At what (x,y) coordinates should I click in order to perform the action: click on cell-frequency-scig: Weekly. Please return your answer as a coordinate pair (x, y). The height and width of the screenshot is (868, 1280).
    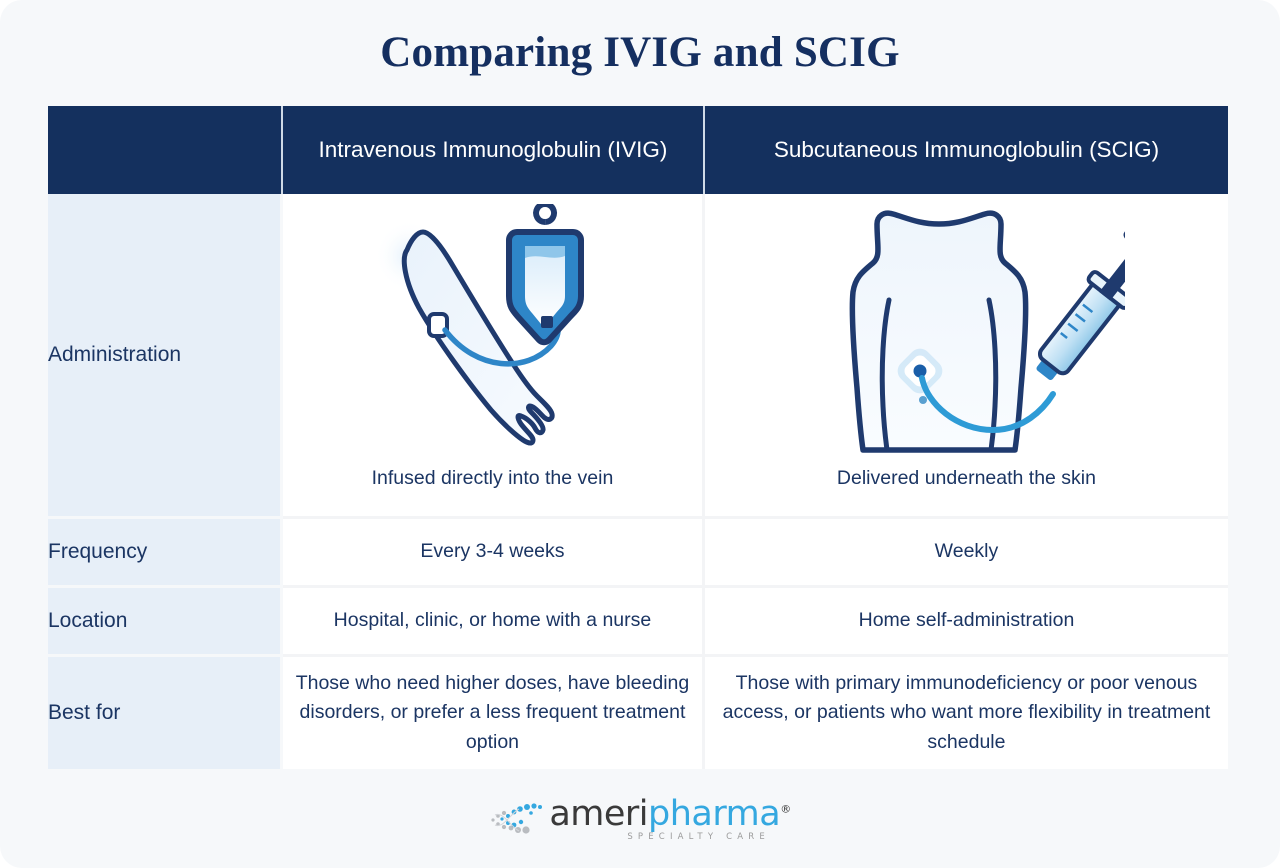
    Looking at the image, I should click on (966, 553).